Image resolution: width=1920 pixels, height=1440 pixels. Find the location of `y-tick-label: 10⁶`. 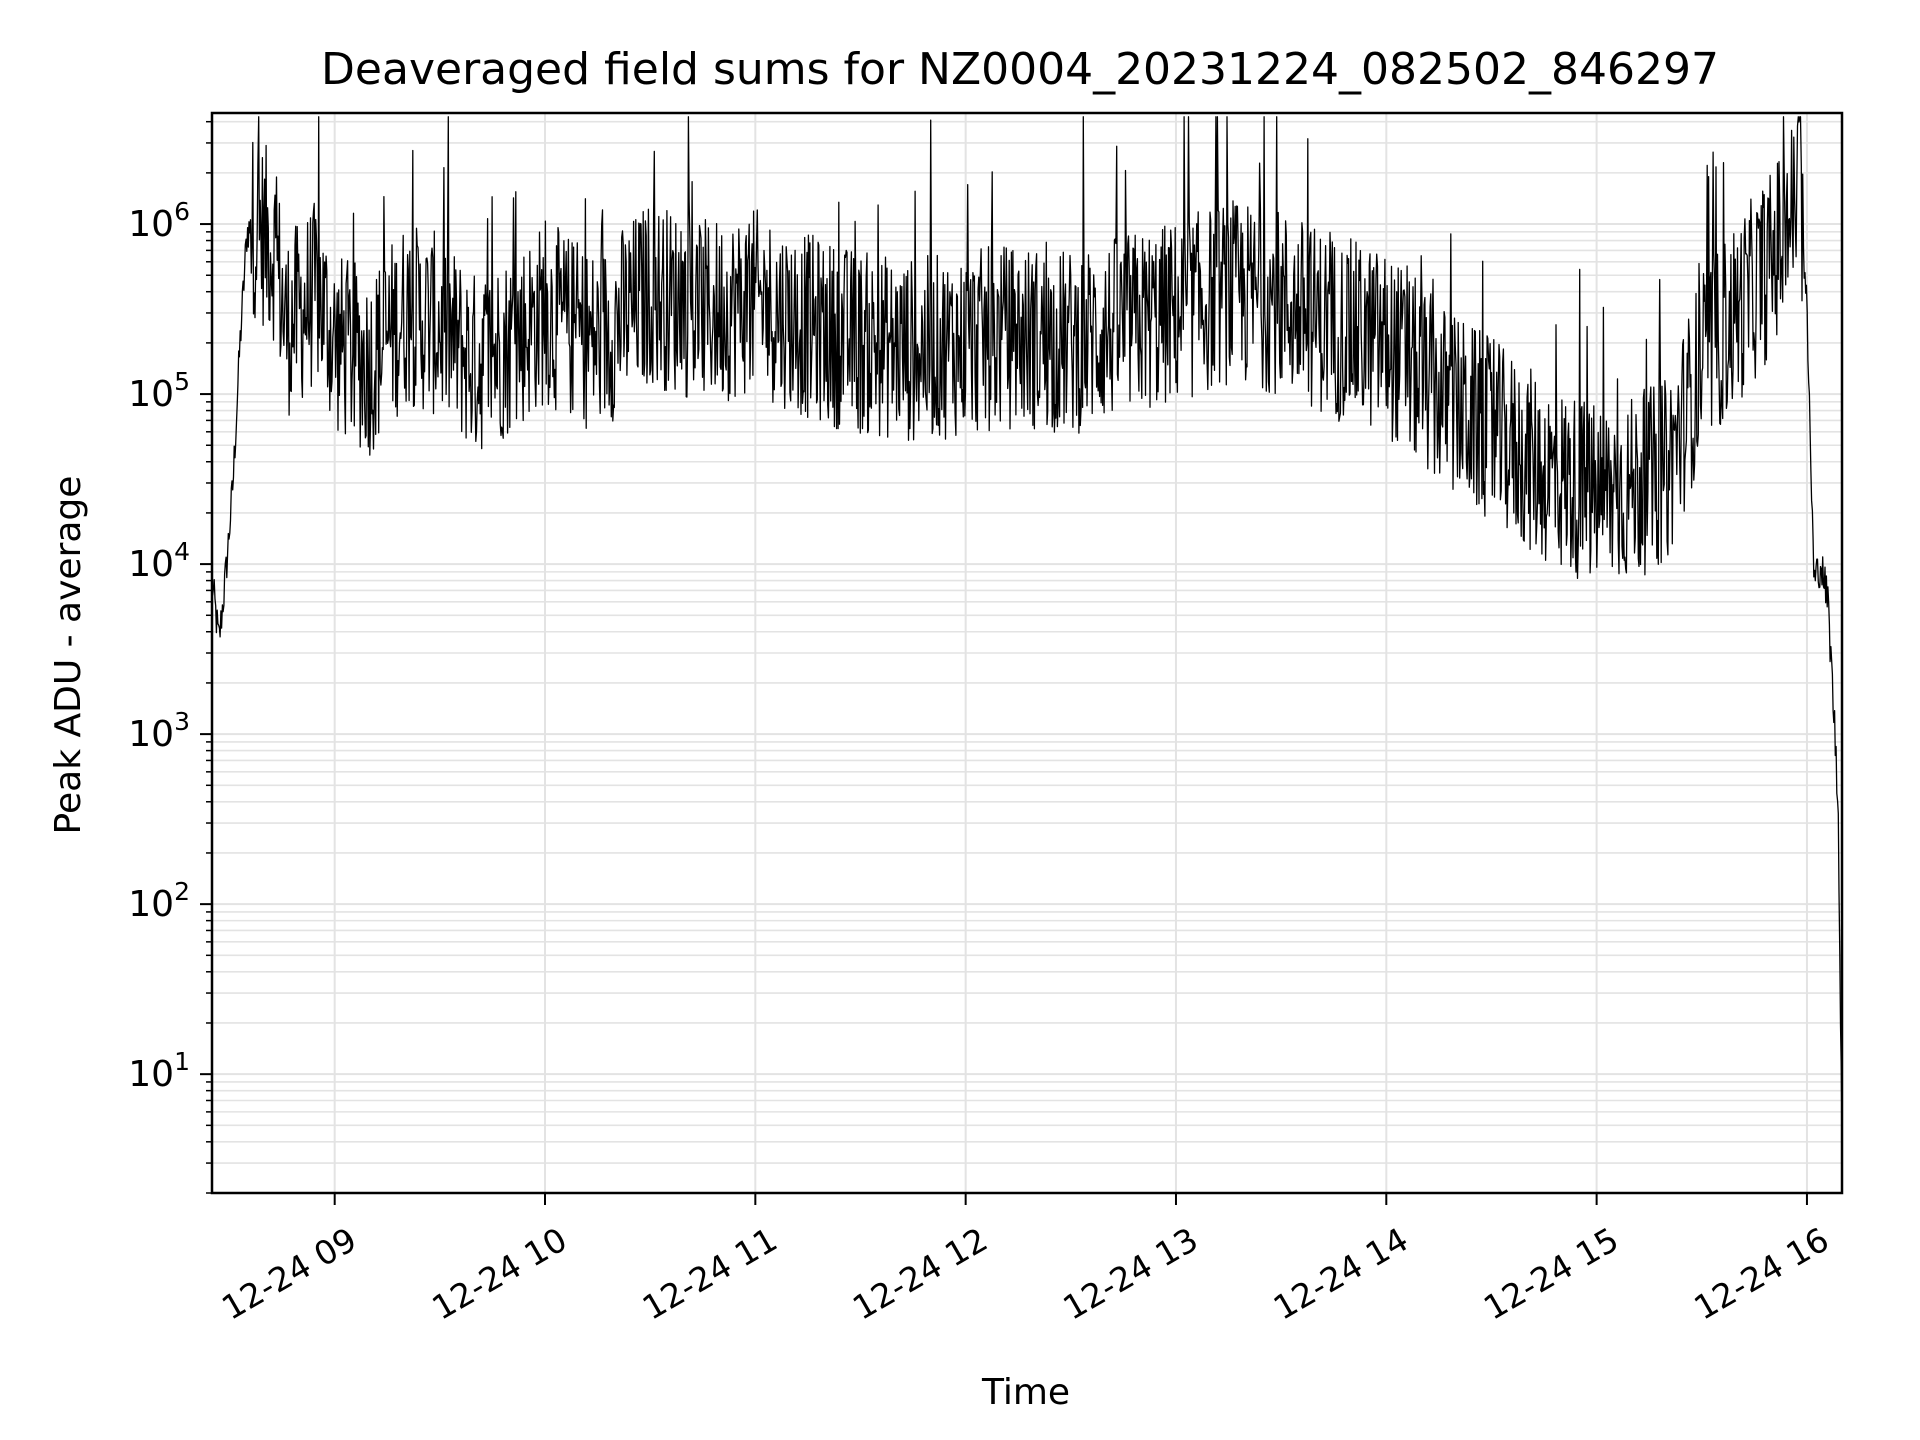

y-tick-label: 10⁶ is located at coordinates (159, 221).